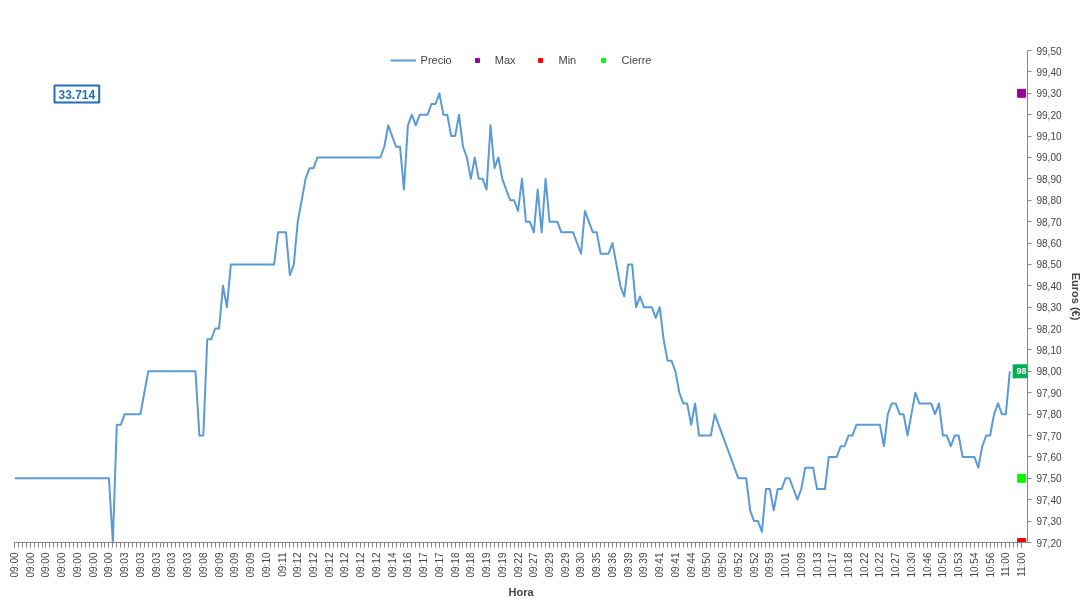 The height and width of the screenshot is (604, 1090). What do you see at coordinates (1049, 350) in the screenshot?
I see `y-tick-label: 98,10` at bounding box center [1049, 350].